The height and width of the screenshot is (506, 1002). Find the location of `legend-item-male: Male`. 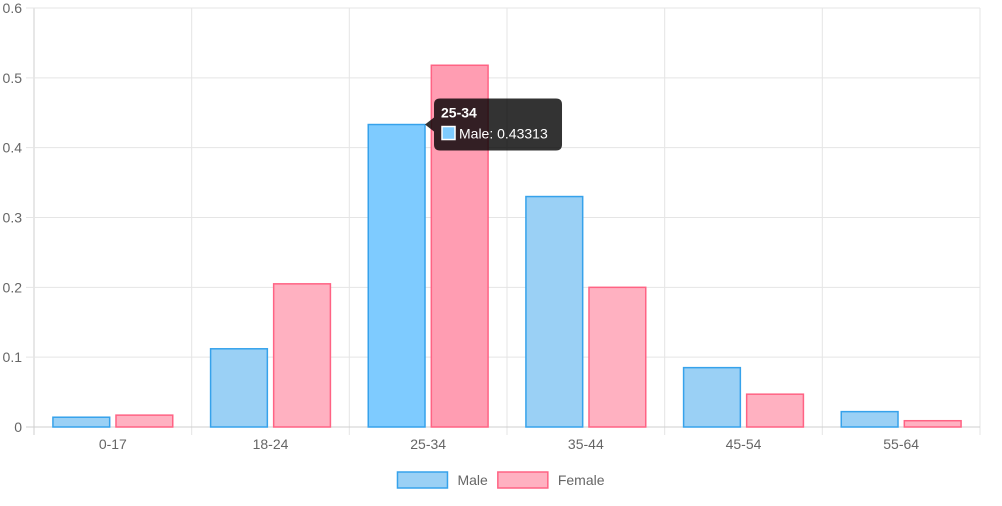

legend-item-male: Male is located at coordinates (442, 480).